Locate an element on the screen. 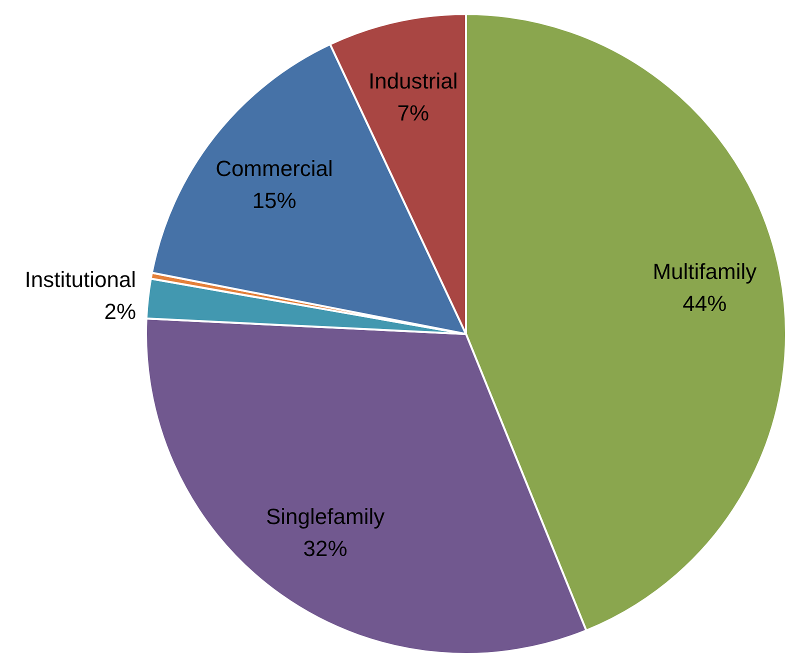  slice-label: Industrial is located at coordinates (413, 81).